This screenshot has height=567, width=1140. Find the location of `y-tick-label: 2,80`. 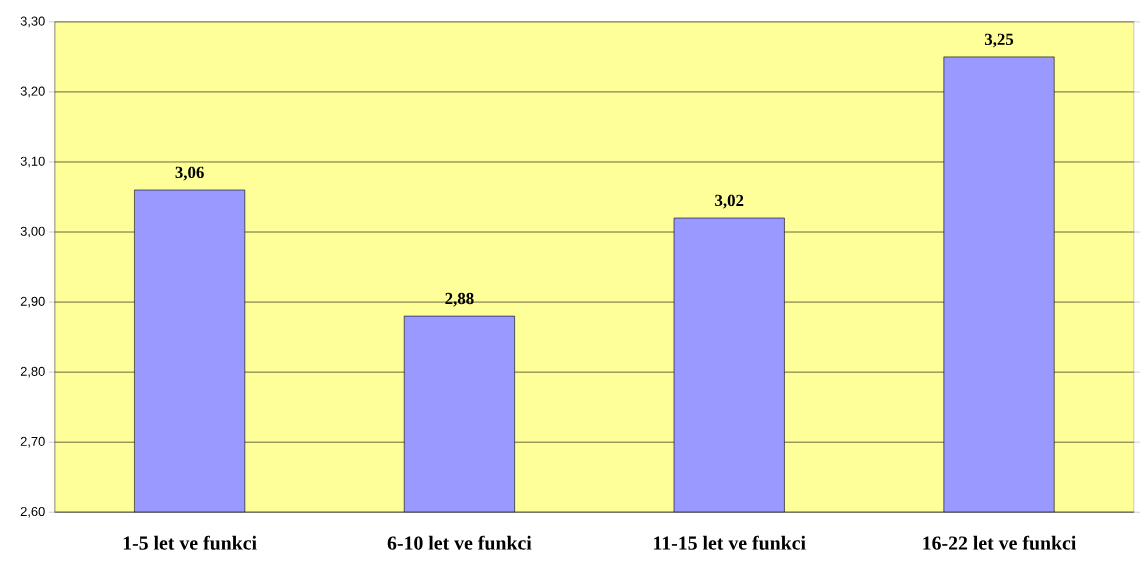

y-tick-label: 2,80 is located at coordinates (32, 372).